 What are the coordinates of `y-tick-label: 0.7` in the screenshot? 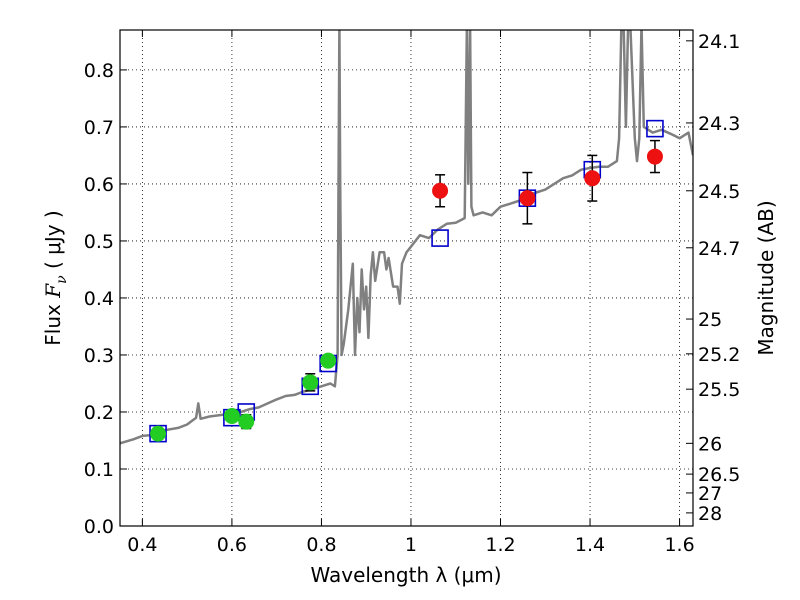 It's located at (99, 128).